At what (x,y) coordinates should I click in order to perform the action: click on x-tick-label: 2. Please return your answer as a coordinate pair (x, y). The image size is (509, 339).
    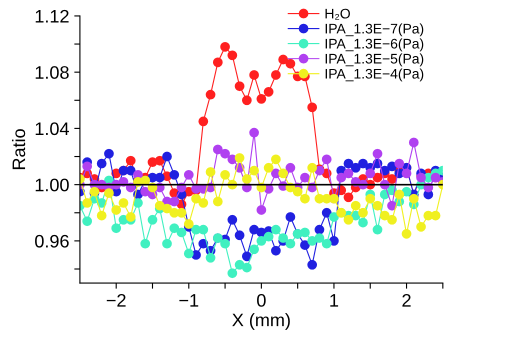
    Looking at the image, I should click on (406, 300).